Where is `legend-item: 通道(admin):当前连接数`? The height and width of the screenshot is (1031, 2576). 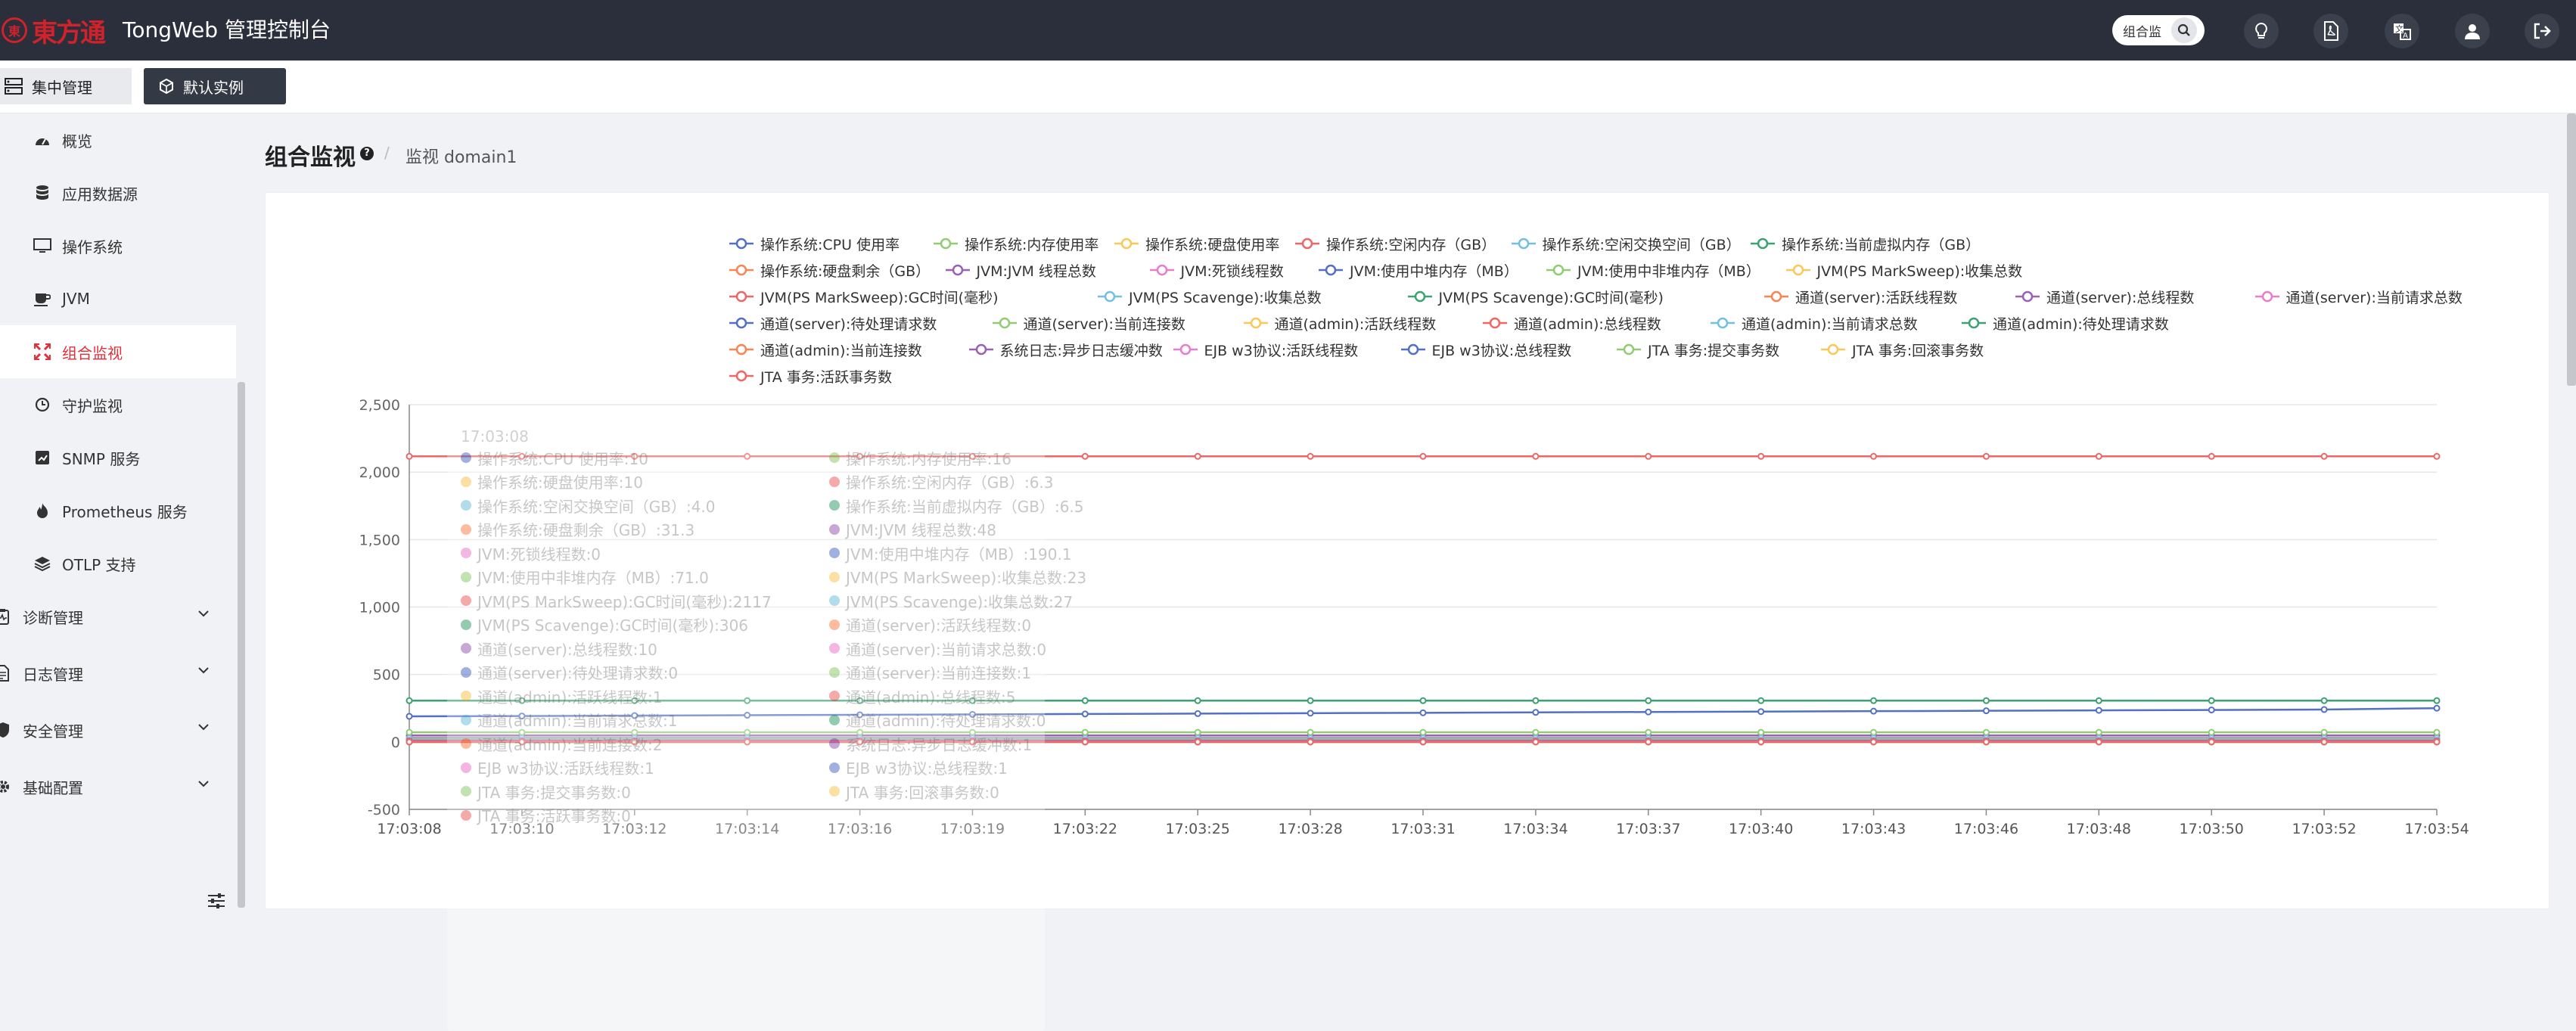
legend-item: 通道(admin):当前连接数 is located at coordinates (825, 349).